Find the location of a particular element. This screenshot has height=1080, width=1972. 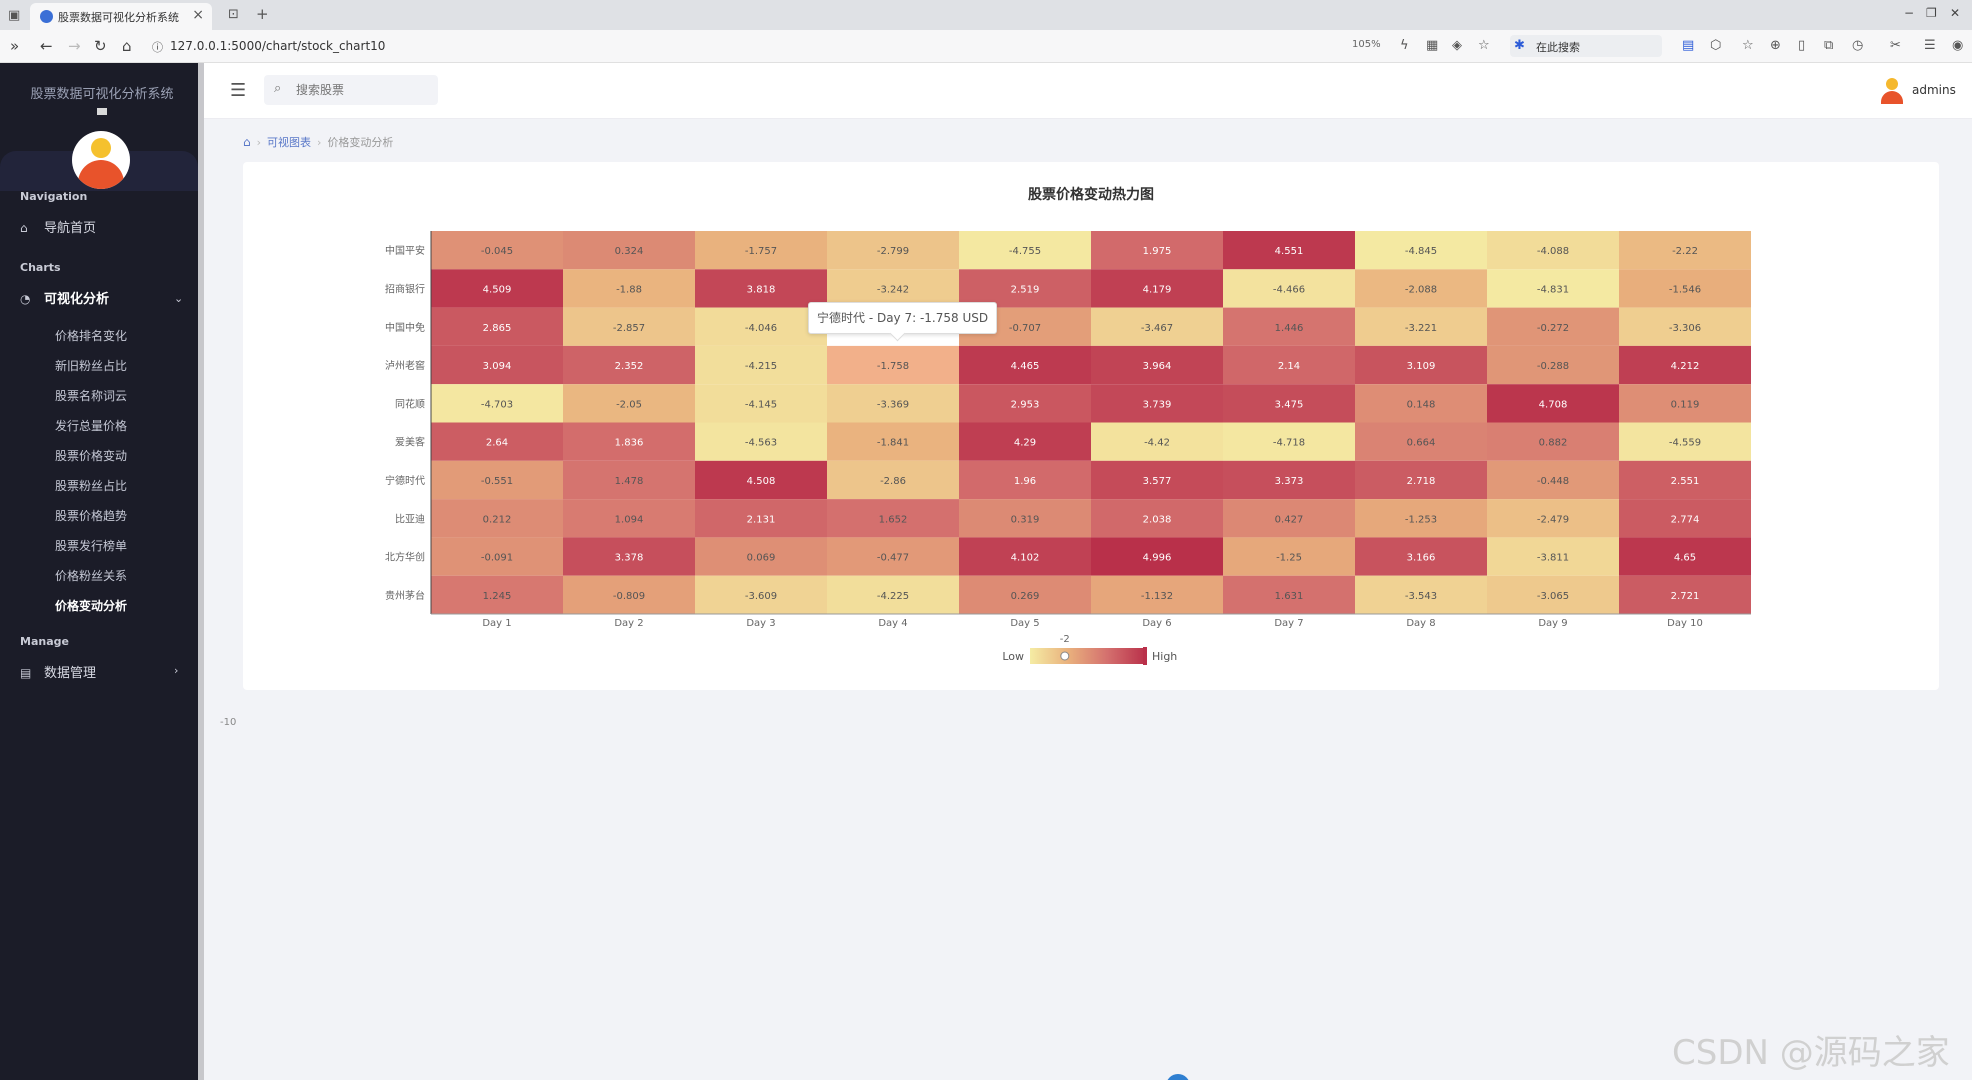

sidebar-subitem: 价格粉丝关系 is located at coordinates (91, 576).